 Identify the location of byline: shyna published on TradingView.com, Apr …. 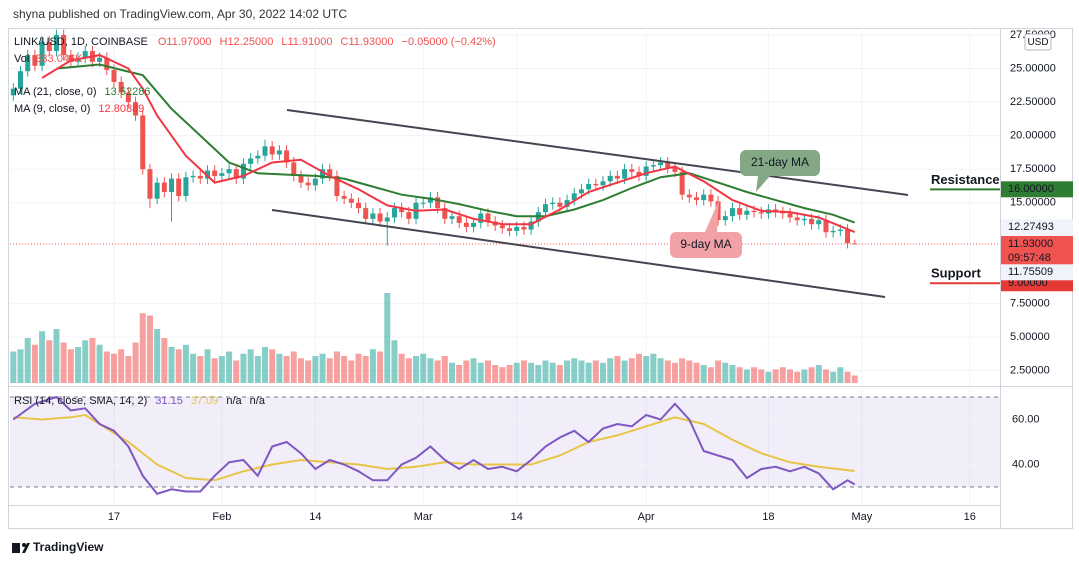
(180, 14).